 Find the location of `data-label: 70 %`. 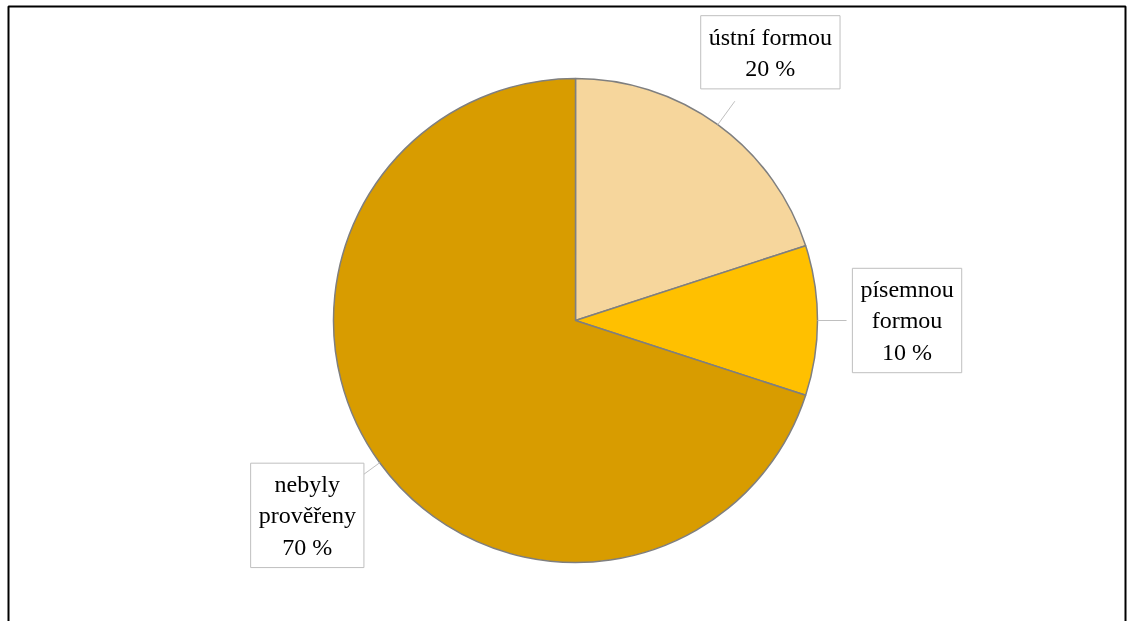

data-label: 70 % is located at coordinates (307, 546).